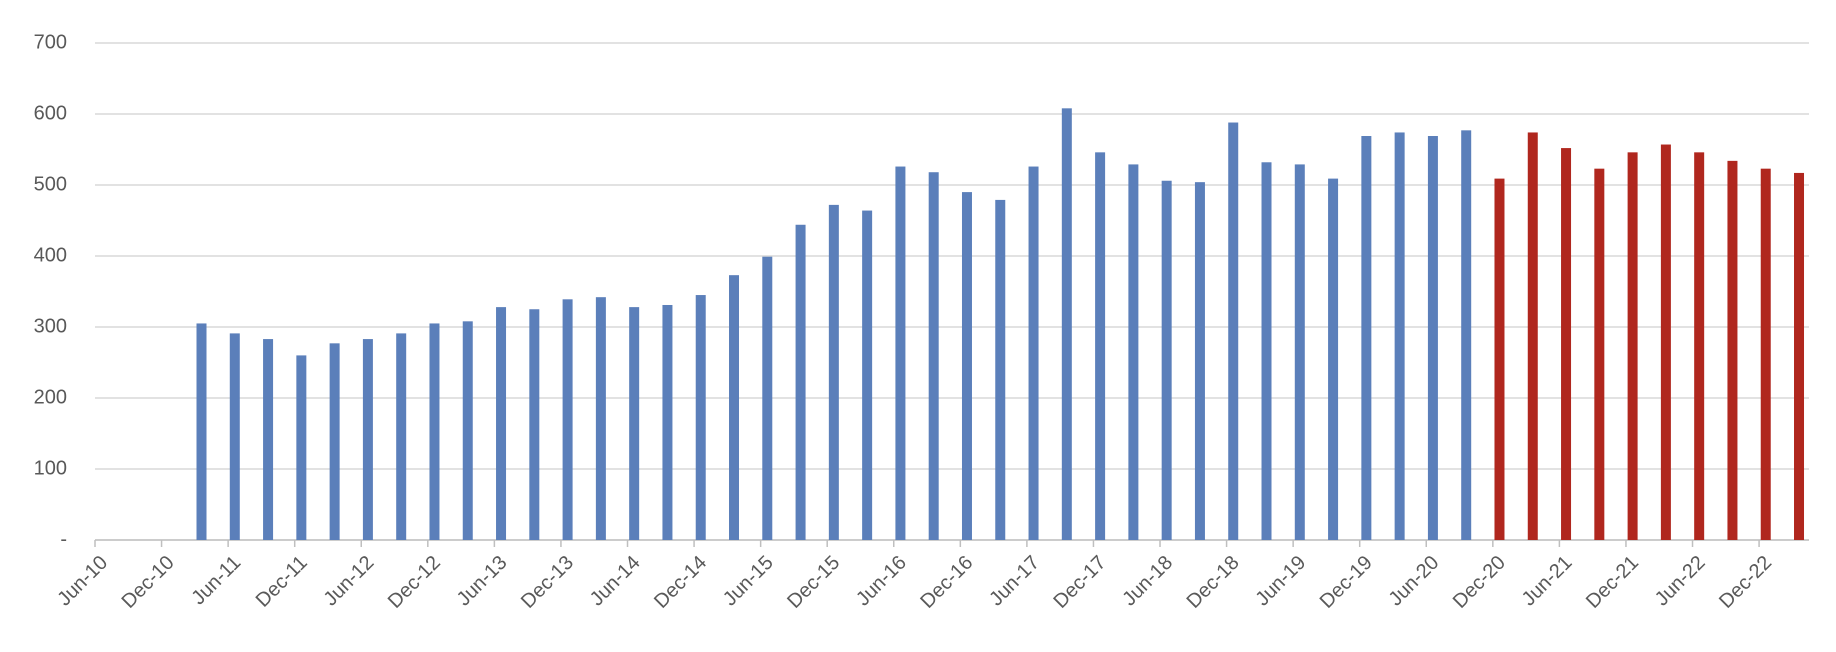 The width and height of the screenshot is (1836, 652). Describe the element at coordinates (50, 255) in the screenshot. I see `y-tick-label: 400` at that location.